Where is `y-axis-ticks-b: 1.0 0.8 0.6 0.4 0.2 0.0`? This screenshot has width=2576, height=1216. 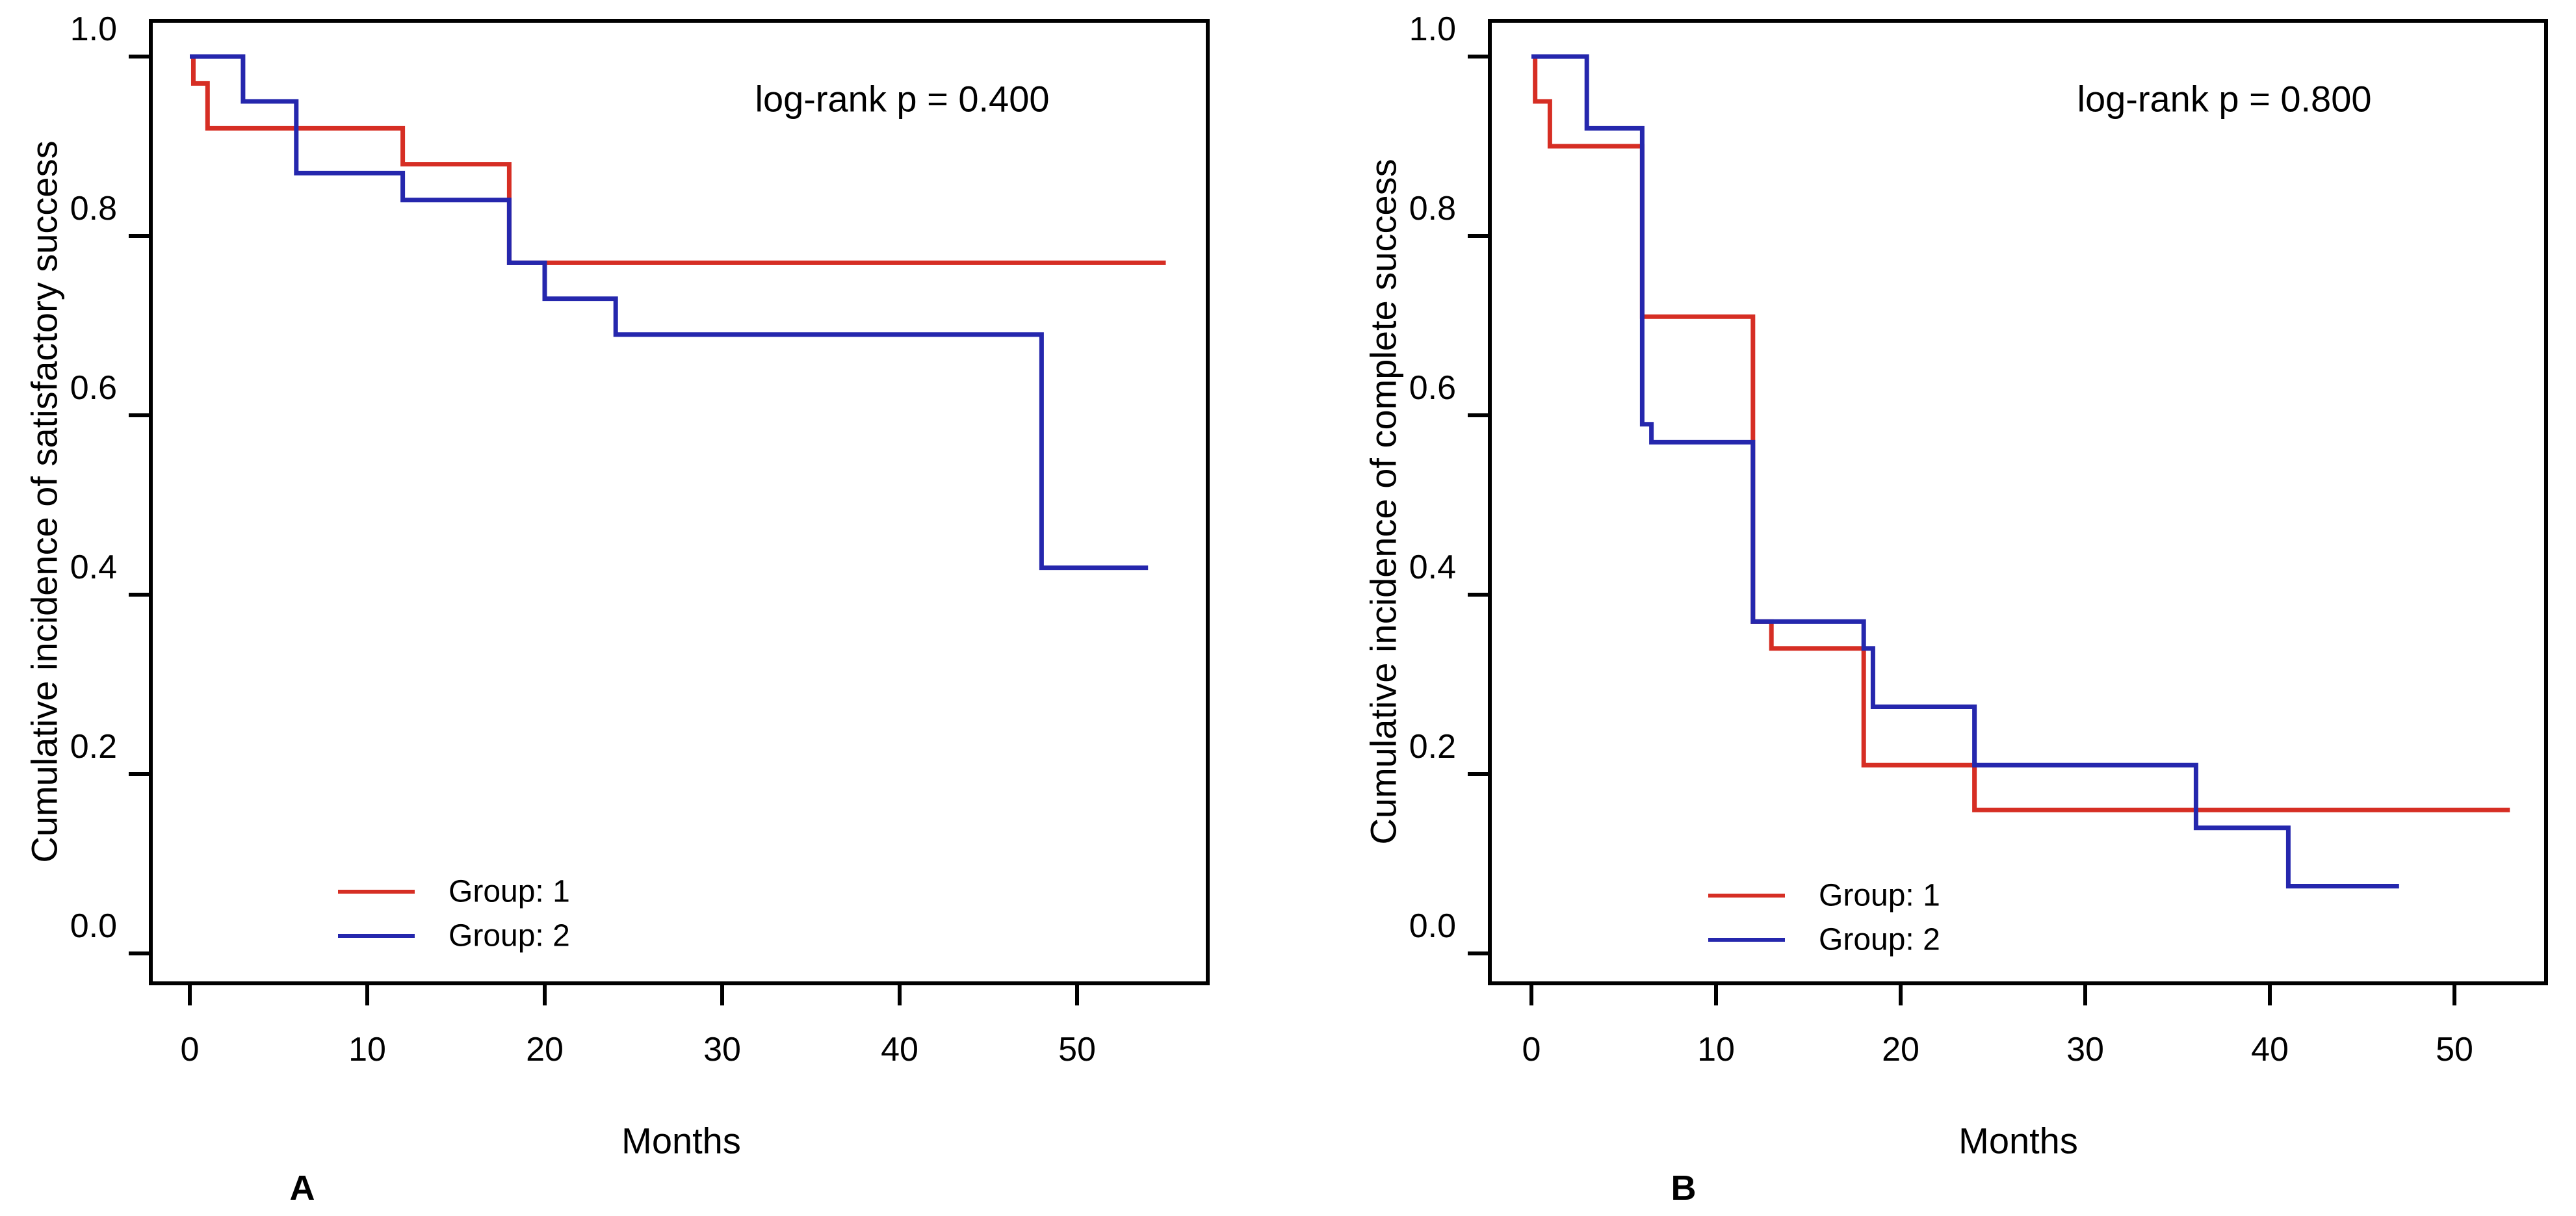
y-axis-ticks-b: 1.0 0.8 0.6 0.4 0.2 0.0 is located at coordinates (1450, 482).